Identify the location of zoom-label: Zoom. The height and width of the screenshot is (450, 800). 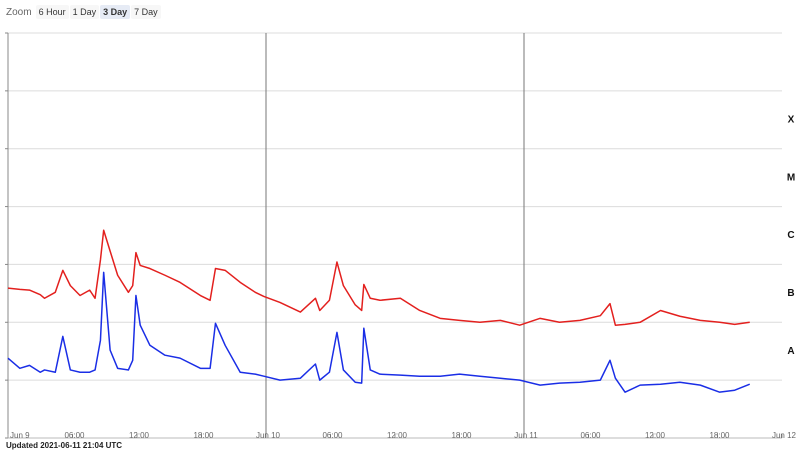
(19, 12).